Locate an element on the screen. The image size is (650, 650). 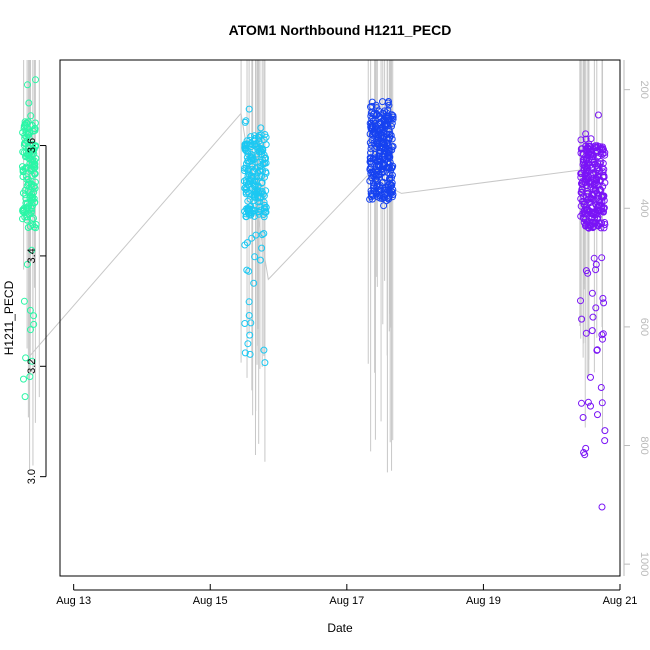
y-tick-label: 3.0 is located at coordinates (32, 476).